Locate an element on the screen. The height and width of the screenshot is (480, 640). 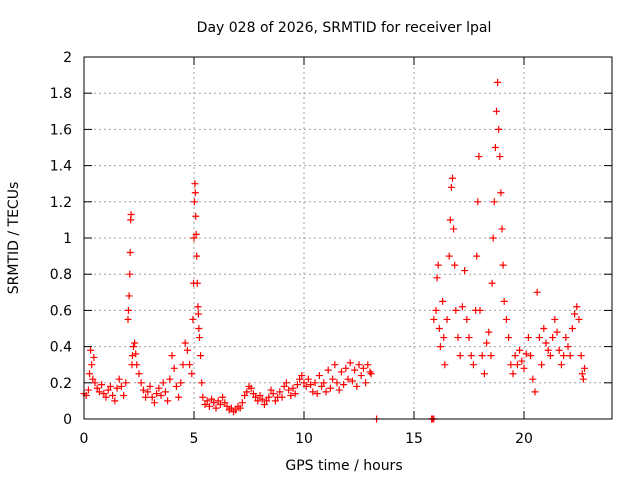
y-tick-label: 1.4 is located at coordinates (61, 167).